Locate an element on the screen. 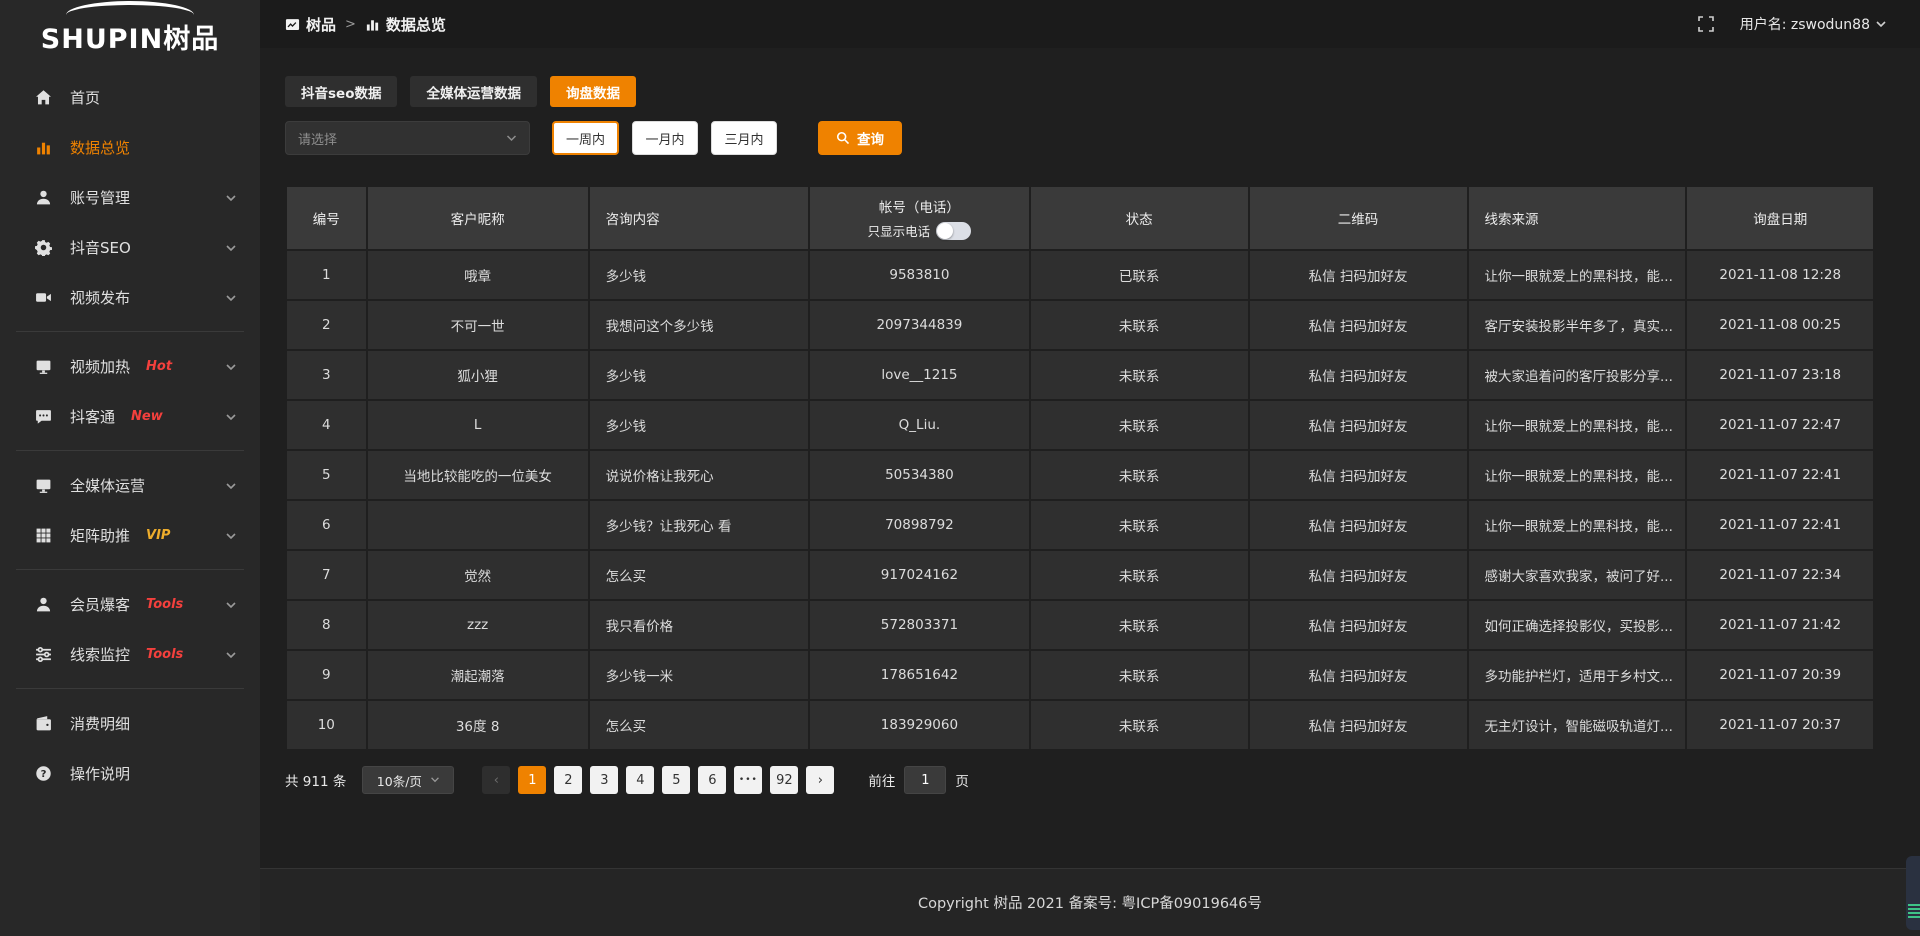 Image resolution: width=1920 pixels, height=936 pixels. page-size-select: 10条/页 is located at coordinates (408, 780).